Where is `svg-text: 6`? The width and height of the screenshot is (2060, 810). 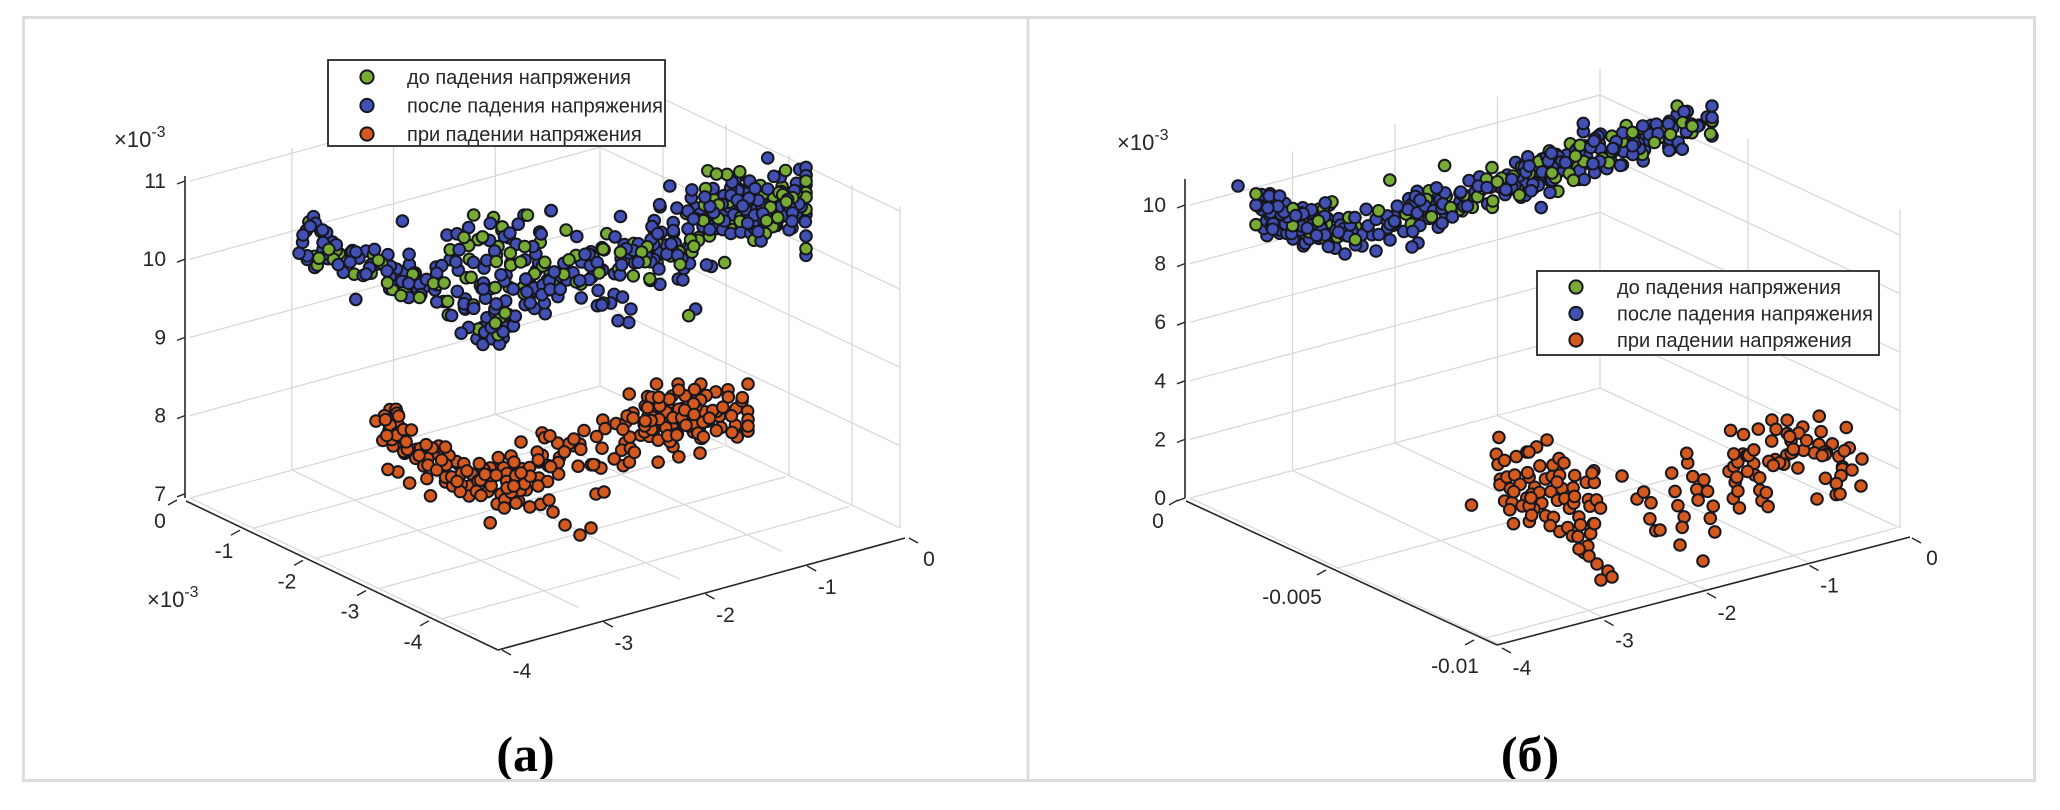
svg-text: 6 is located at coordinates (1160, 322).